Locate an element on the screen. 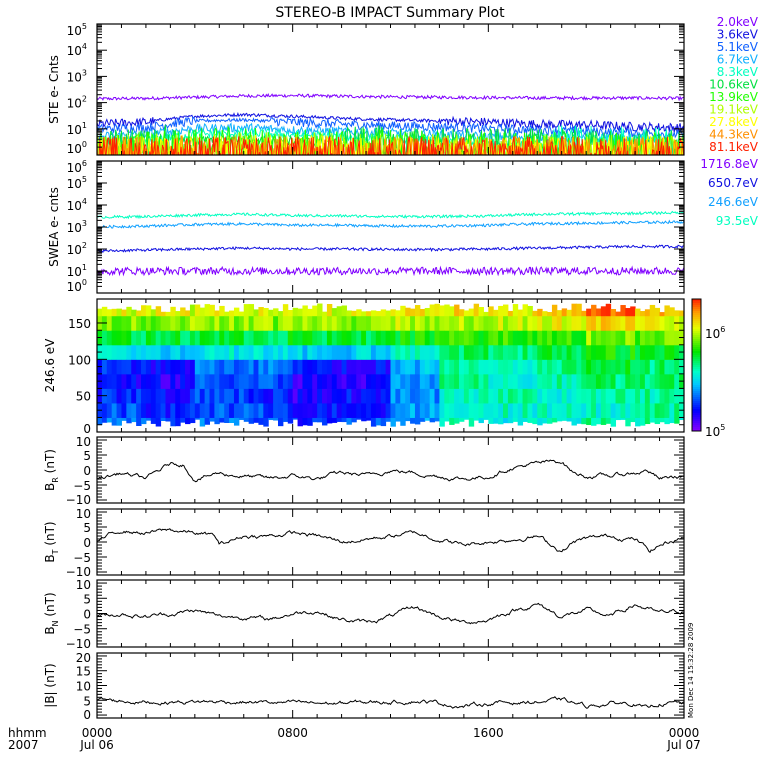 The image size is (780, 780). y-tick-label: 0 is located at coordinates (87, 471).